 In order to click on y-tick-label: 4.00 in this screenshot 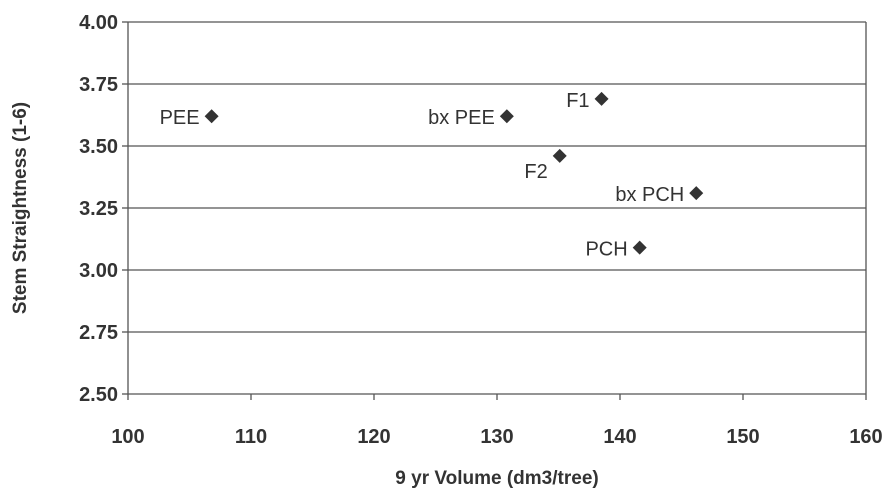, I will do `click(98, 23)`.